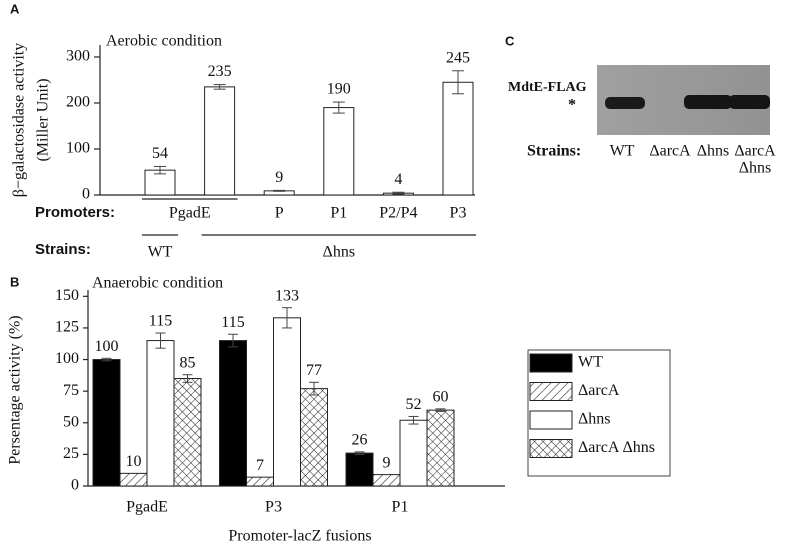  I want to click on y-tick-label: 150, so click(67, 295).